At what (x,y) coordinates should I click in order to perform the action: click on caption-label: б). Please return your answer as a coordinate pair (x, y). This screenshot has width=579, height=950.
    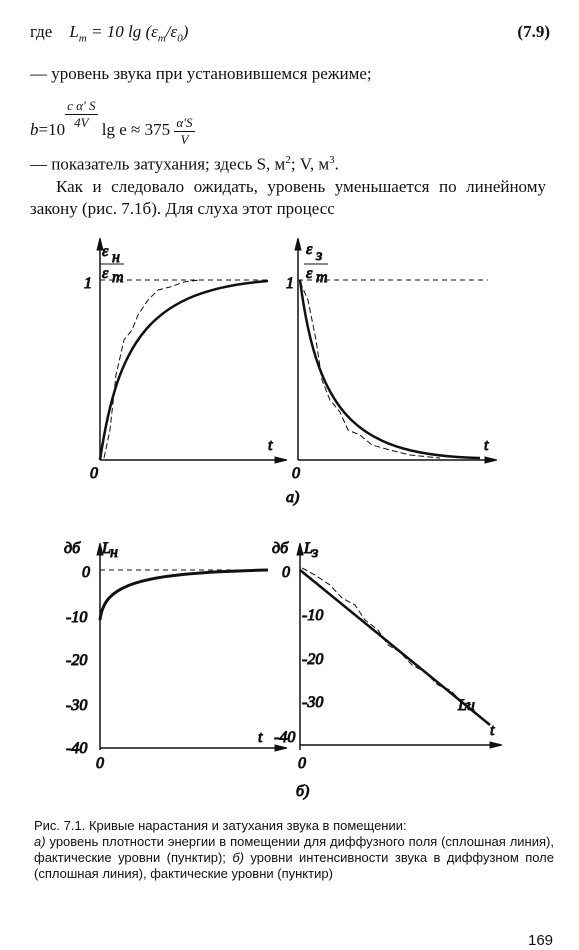
    Looking at the image, I should click on (238, 857).